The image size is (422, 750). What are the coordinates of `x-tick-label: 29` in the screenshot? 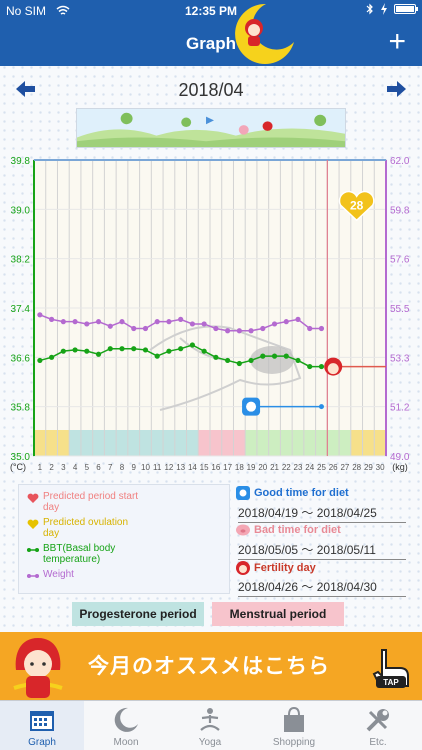 It's located at (368, 467).